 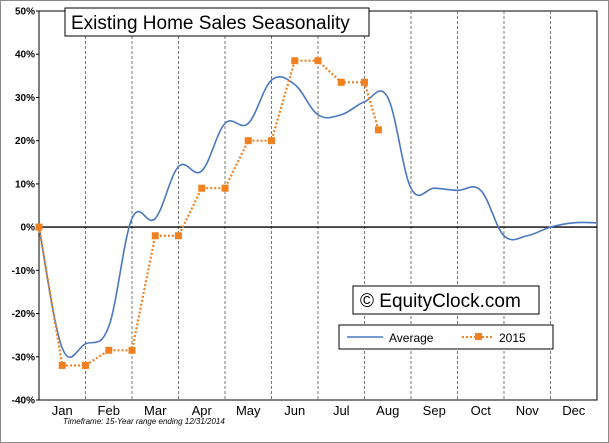 I want to click on y-tick-label: 40%, so click(x=25, y=55).